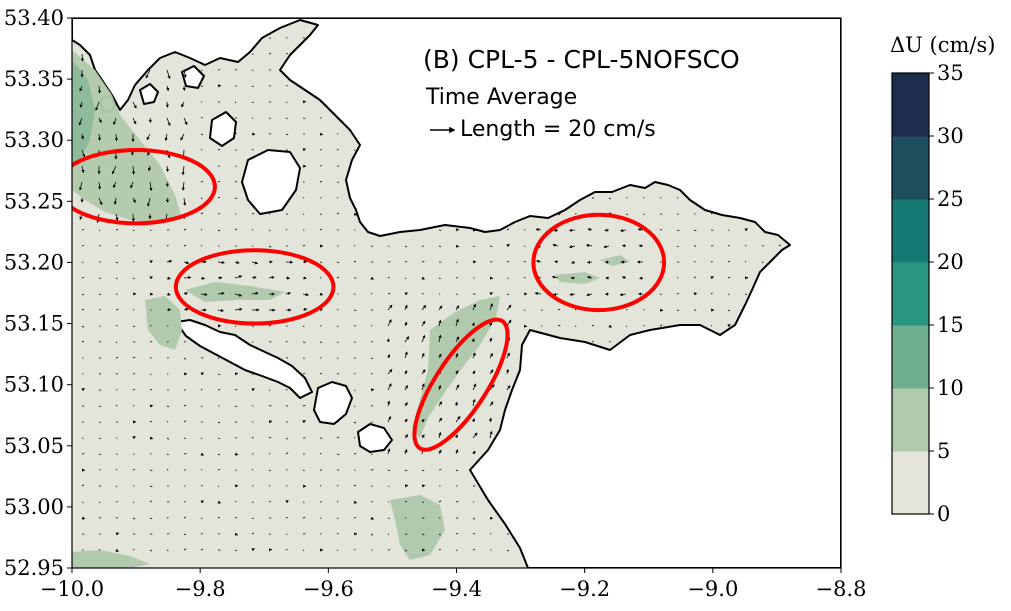 This screenshot has height=611, width=1011. I want to click on colorbar-ticks: 0 5 10 15 20 25 30 35, so click(946, 293).